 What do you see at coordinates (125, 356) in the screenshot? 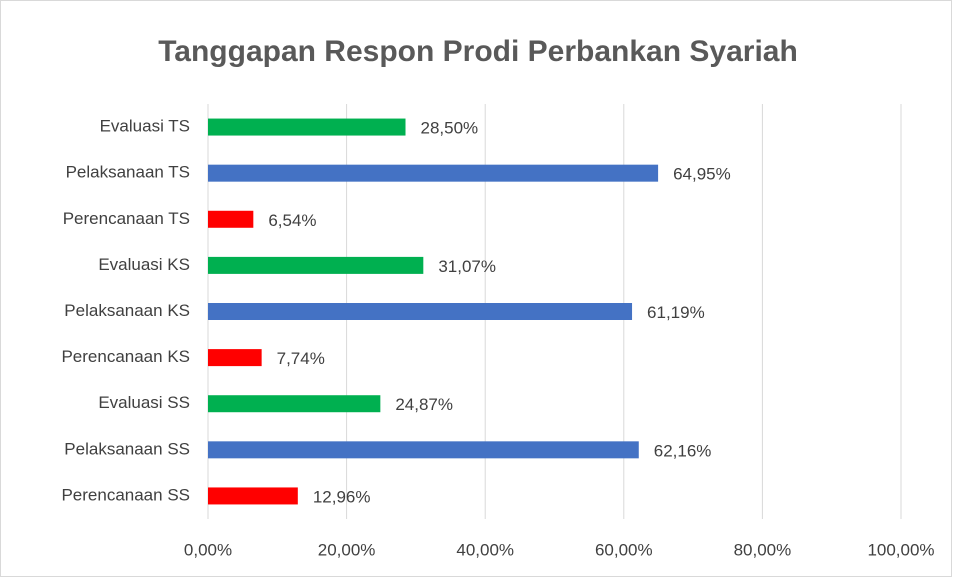
I see `y-tick-label: Perencanaan KS` at bounding box center [125, 356].